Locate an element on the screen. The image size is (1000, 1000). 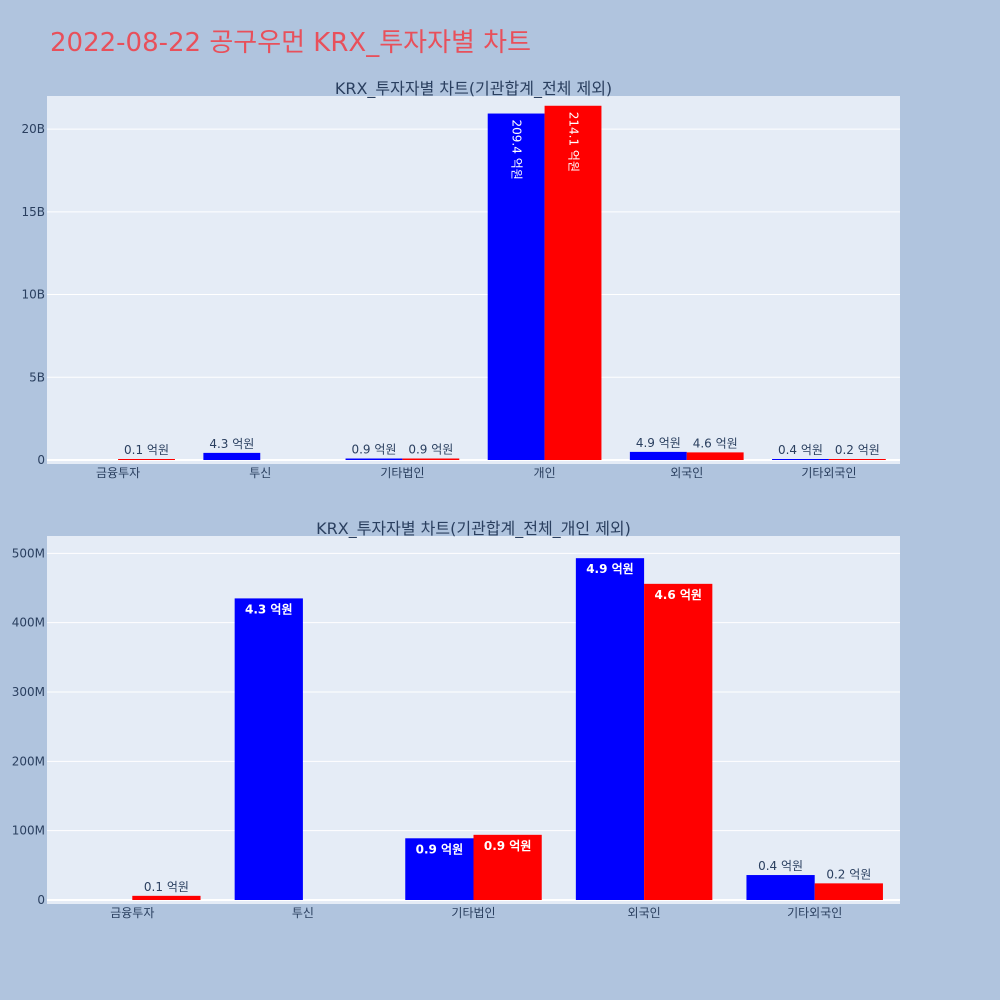
y-tick-label: 500M is located at coordinates (28, 553).